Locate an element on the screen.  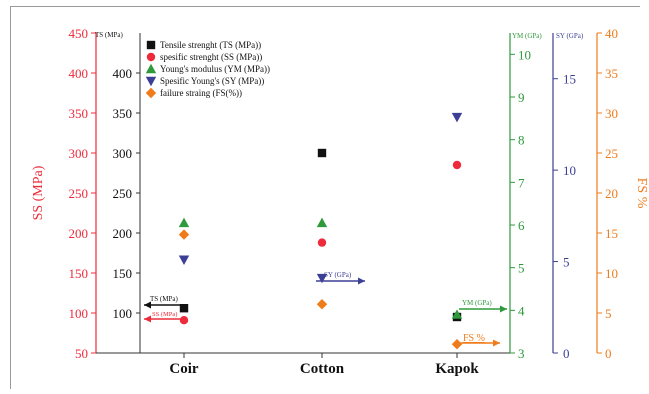
ts-pointer-label: TS (MPa) is located at coordinates (164, 299).